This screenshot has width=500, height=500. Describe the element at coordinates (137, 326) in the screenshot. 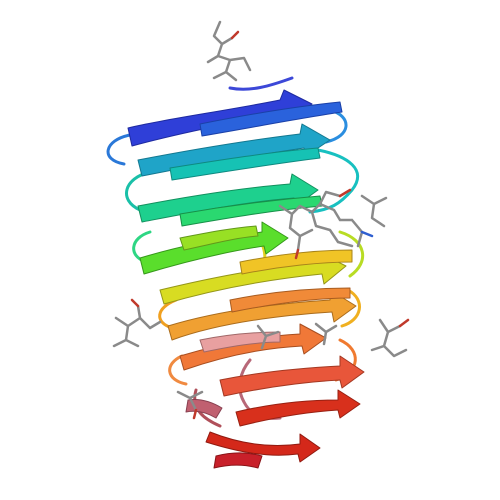

I see `ligand-left` at that location.